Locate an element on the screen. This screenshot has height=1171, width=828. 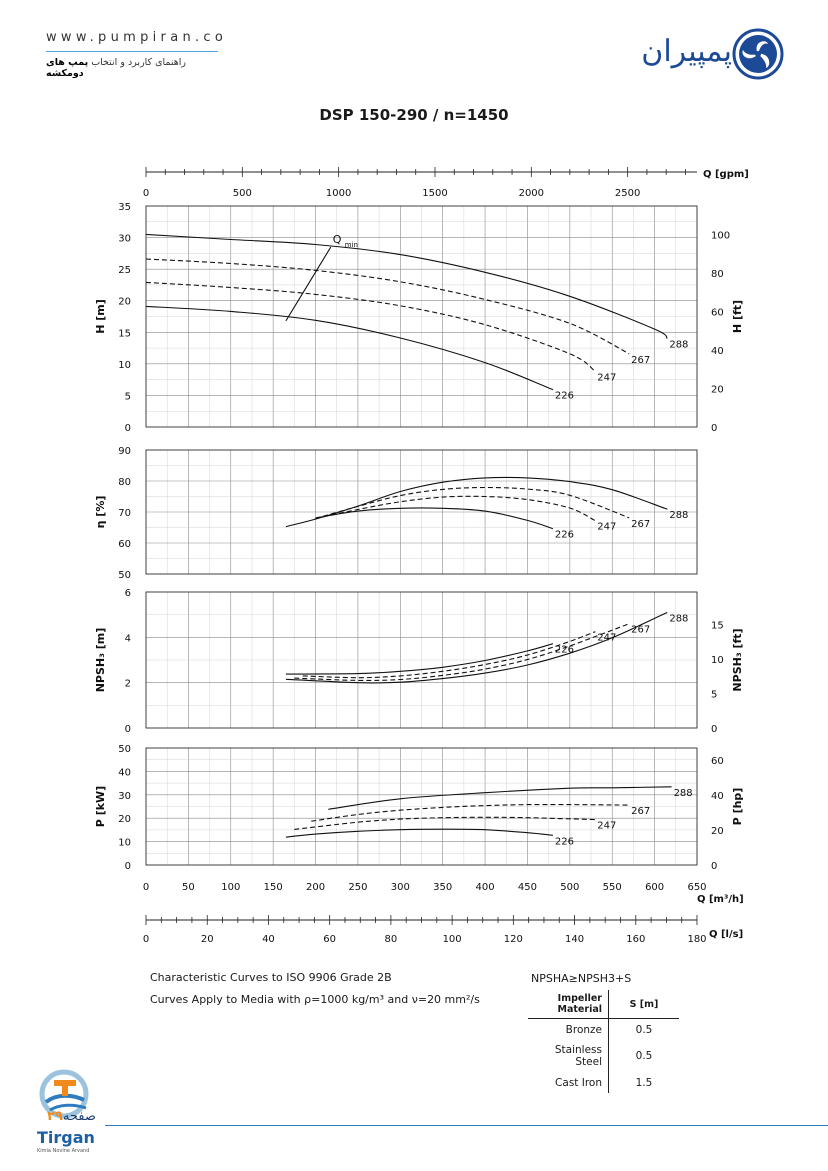
y-axis-label-power: P [kW] is located at coordinates (100, 806).